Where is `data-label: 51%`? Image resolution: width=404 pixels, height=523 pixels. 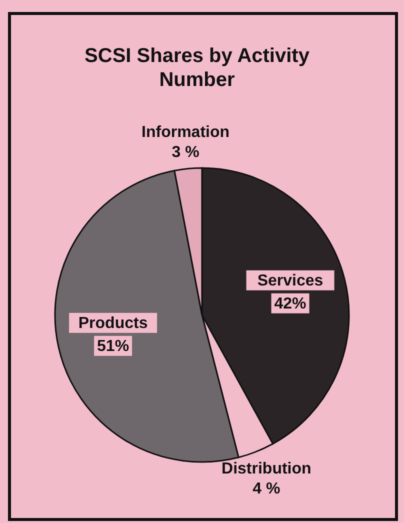
data-label: 51% is located at coordinates (113, 346).